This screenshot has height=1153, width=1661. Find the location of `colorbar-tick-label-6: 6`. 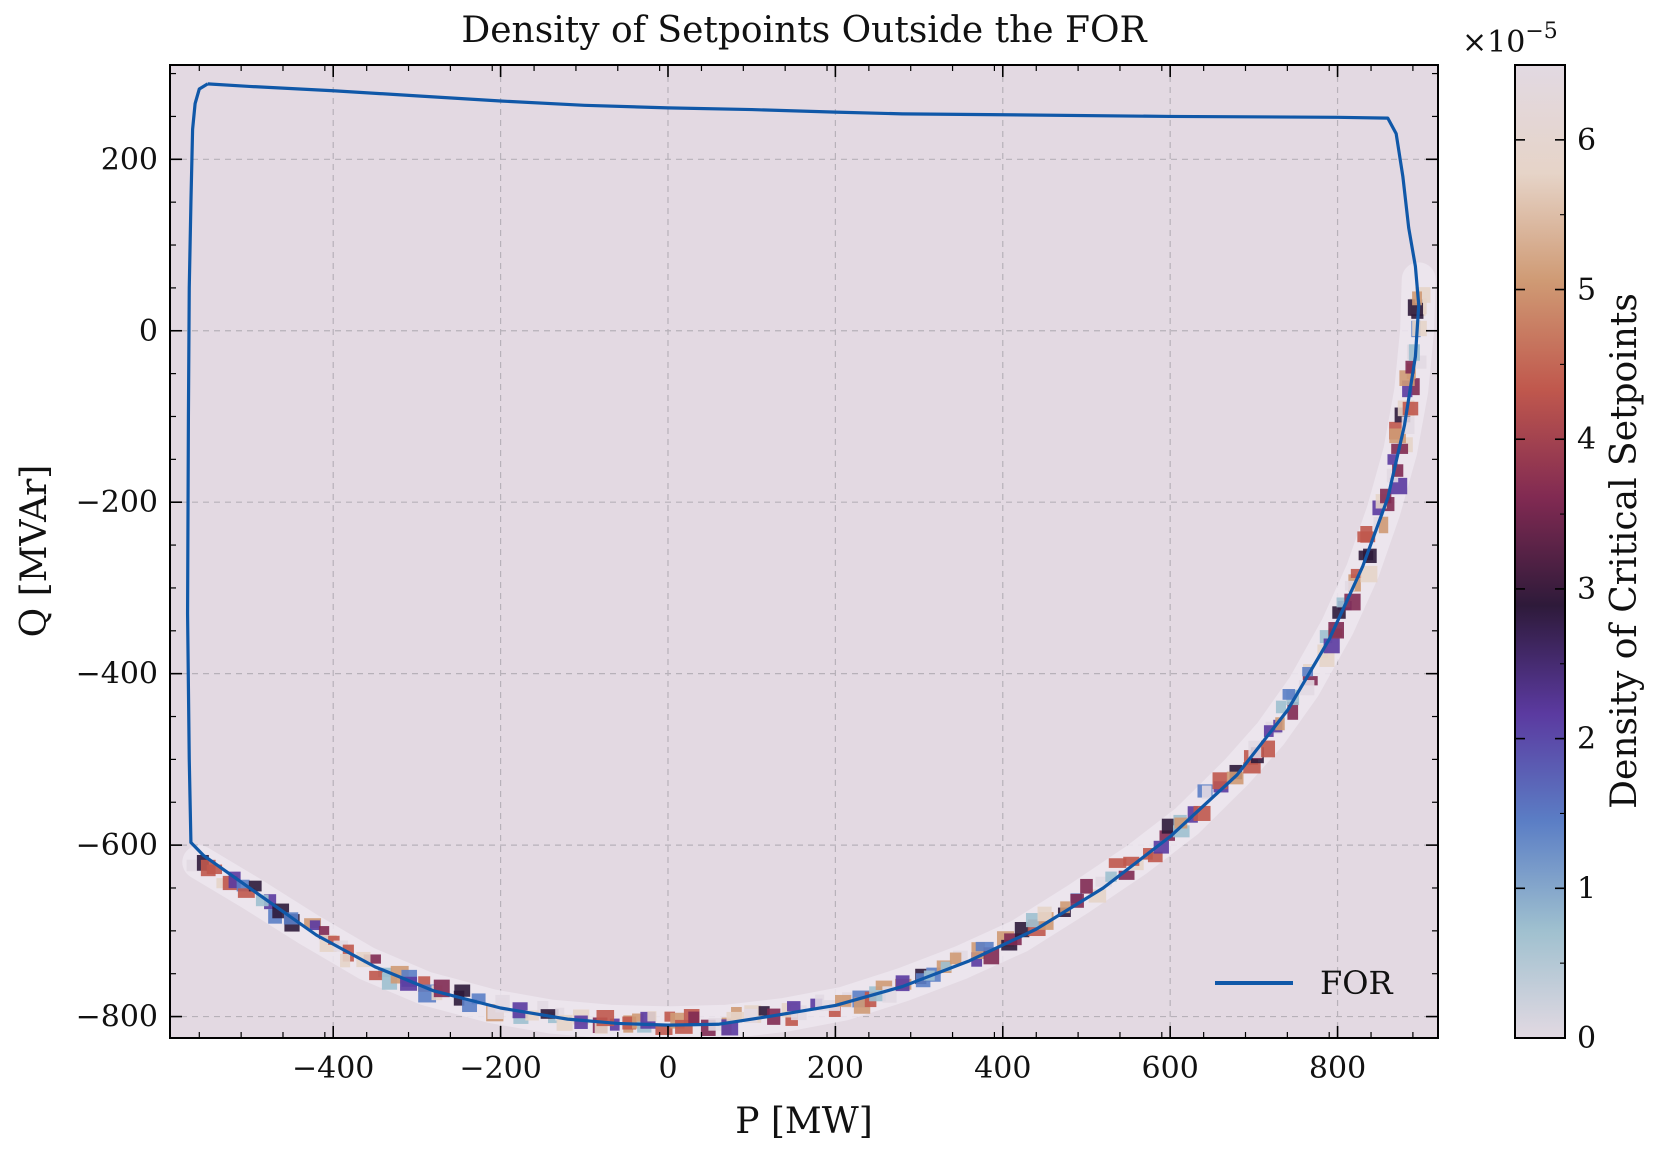

colorbar-tick-label-6: 6 is located at coordinates (1586, 140).